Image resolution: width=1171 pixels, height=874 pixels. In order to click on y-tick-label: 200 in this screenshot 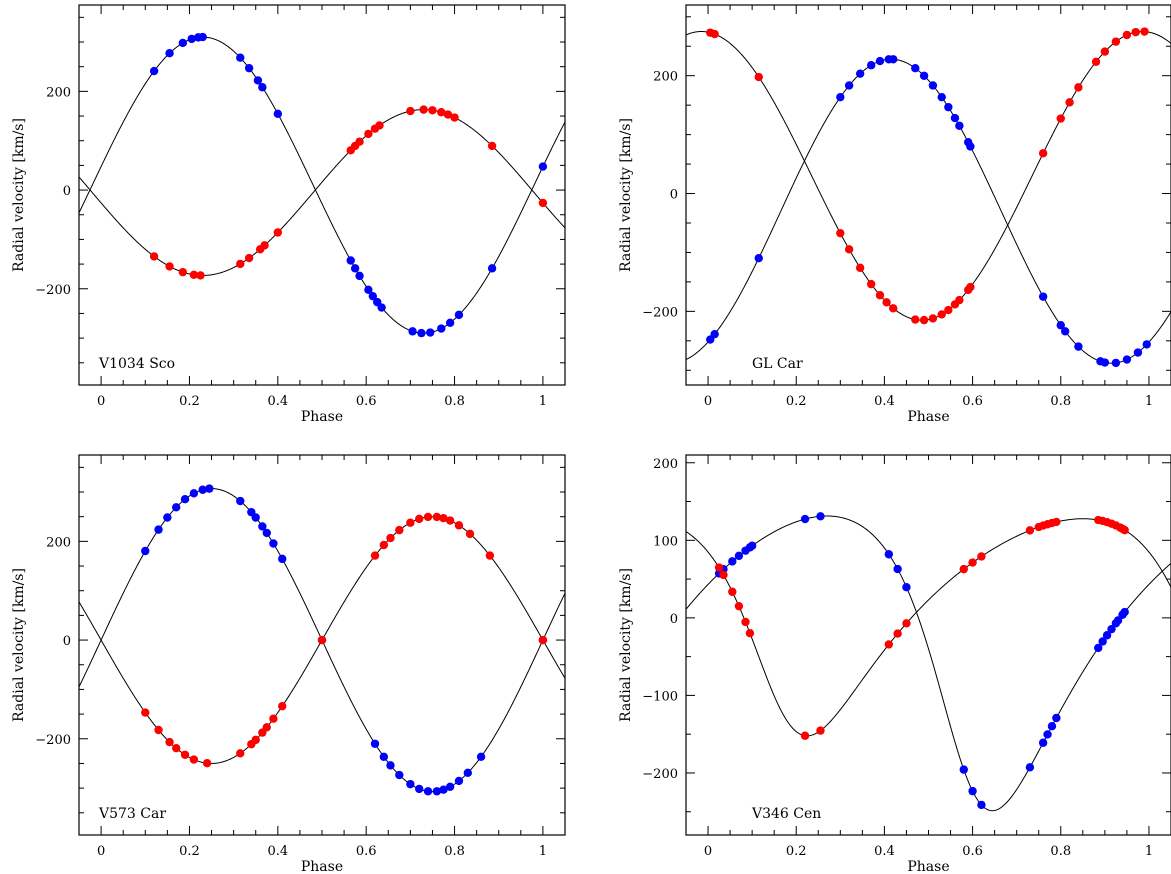, I will do `click(665, 464)`.